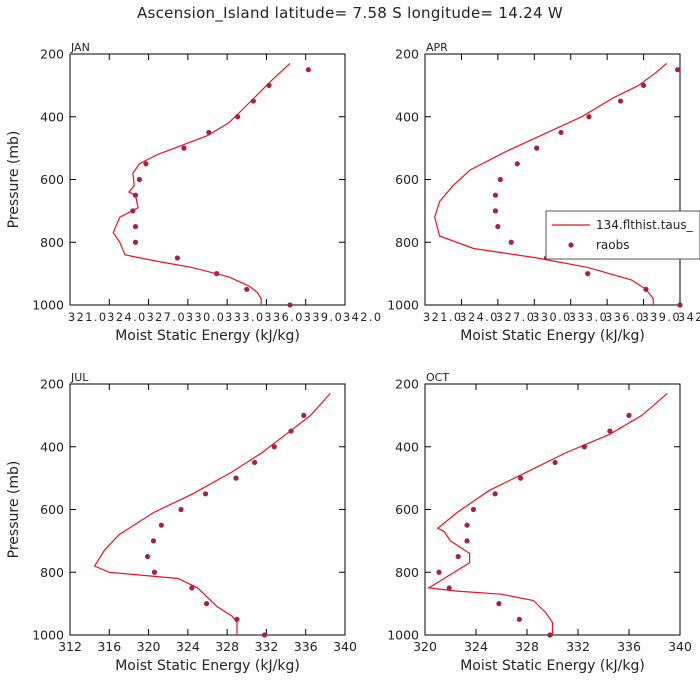  What do you see at coordinates (661, 317) in the screenshot?
I see `x-tick-label: 339.0` at bounding box center [661, 317].